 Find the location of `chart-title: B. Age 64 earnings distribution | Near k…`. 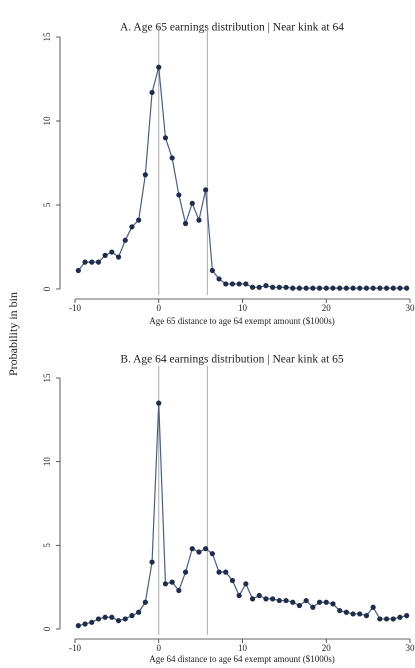

chart-title: B. Age 64 earnings distribution | Near k… is located at coordinates (232, 360).